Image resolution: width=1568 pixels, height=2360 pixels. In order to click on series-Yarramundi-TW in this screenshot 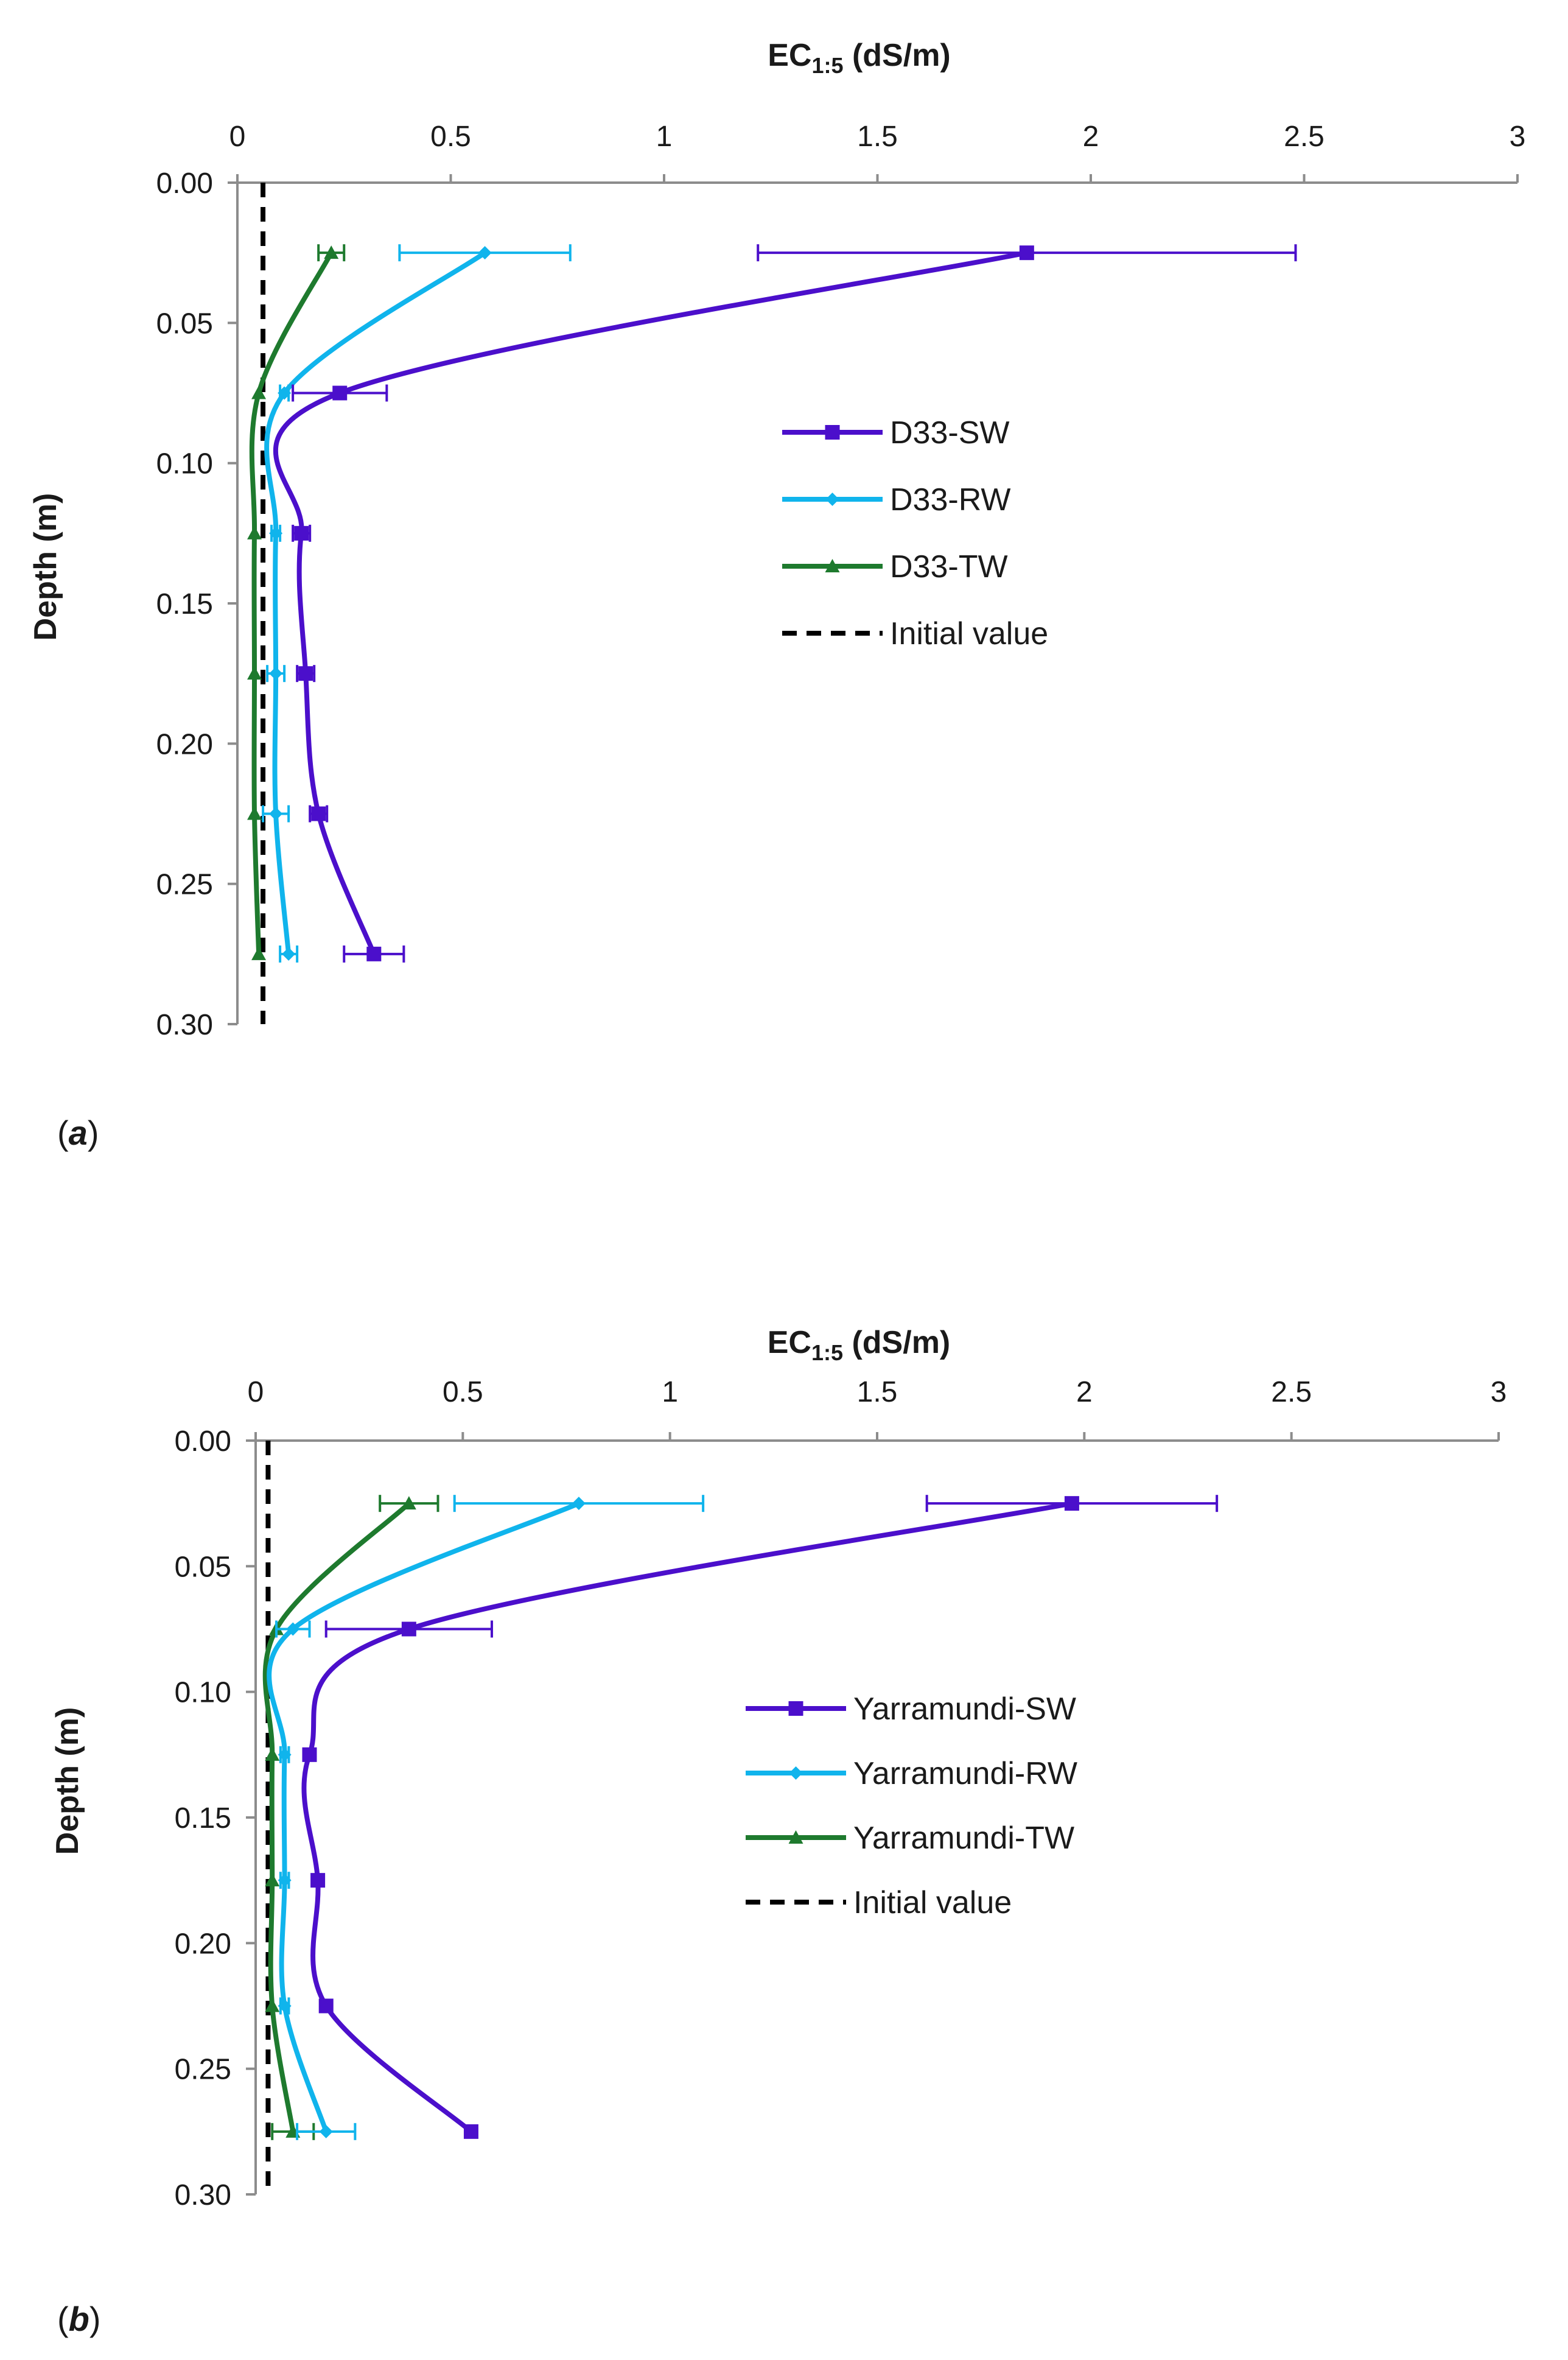, I will do `click(350, 1817)`.